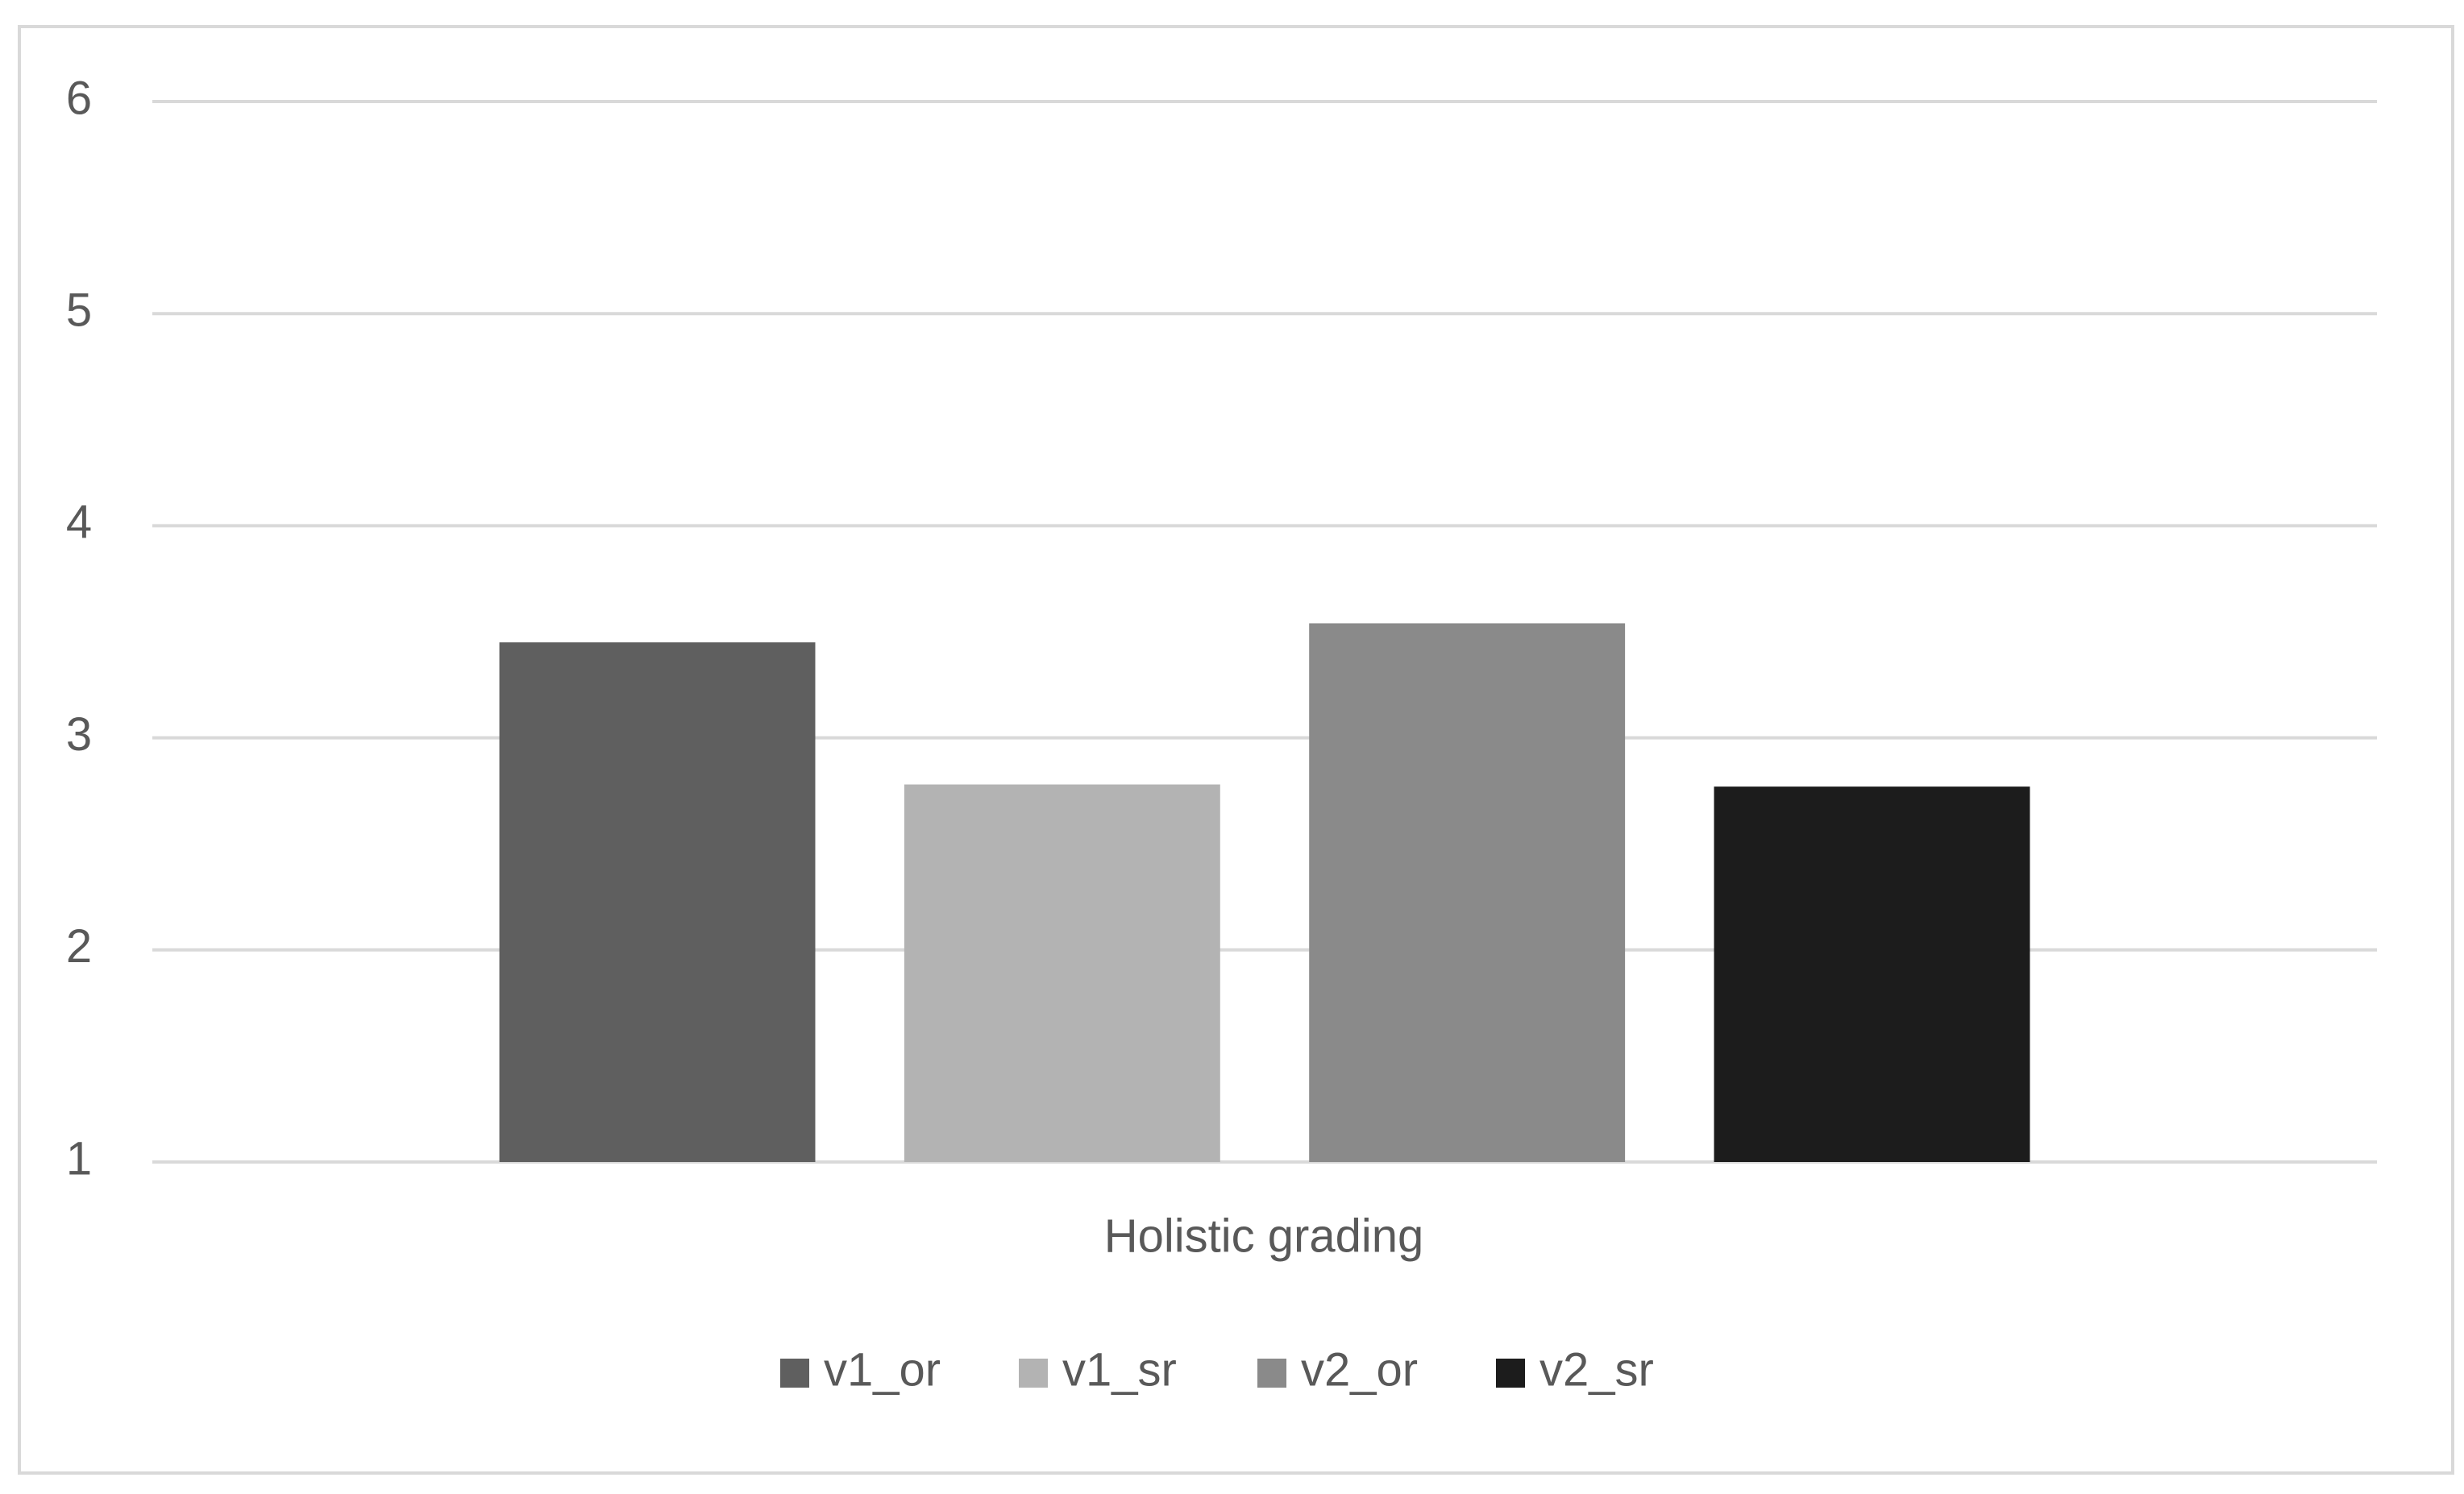 The width and height of the screenshot is (2464, 1494). What do you see at coordinates (79, 735) in the screenshot?
I see `y-tick-label: 3` at bounding box center [79, 735].